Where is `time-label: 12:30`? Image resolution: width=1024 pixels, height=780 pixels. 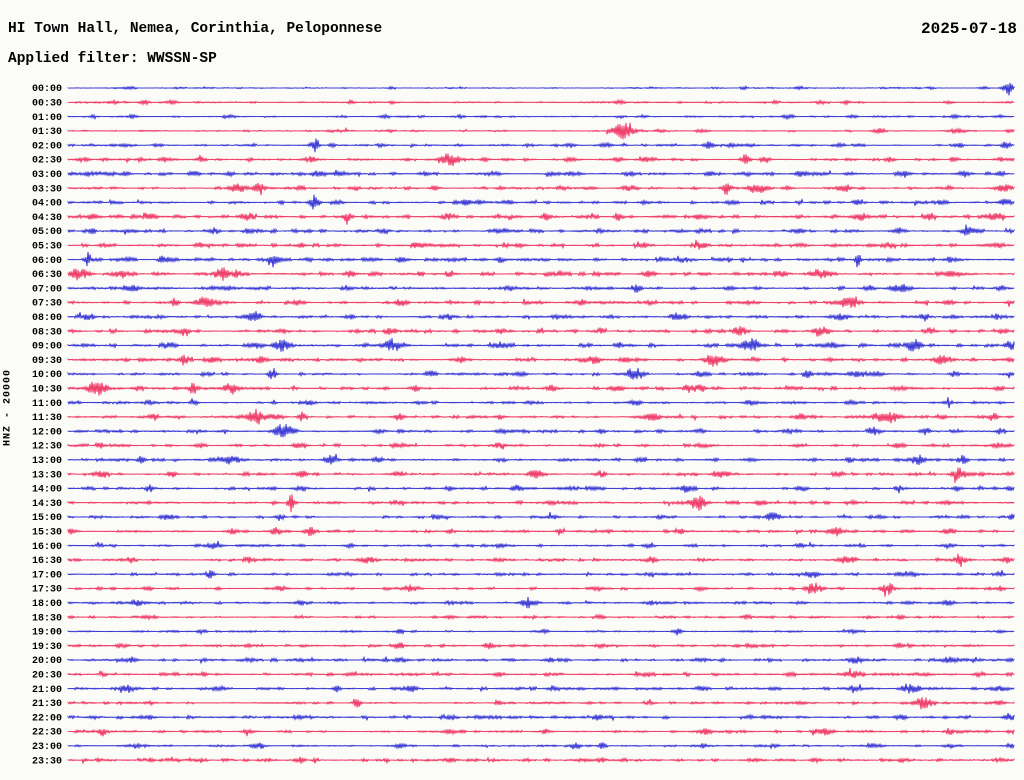 time-label: 12:30 is located at coordinates (47, 447).